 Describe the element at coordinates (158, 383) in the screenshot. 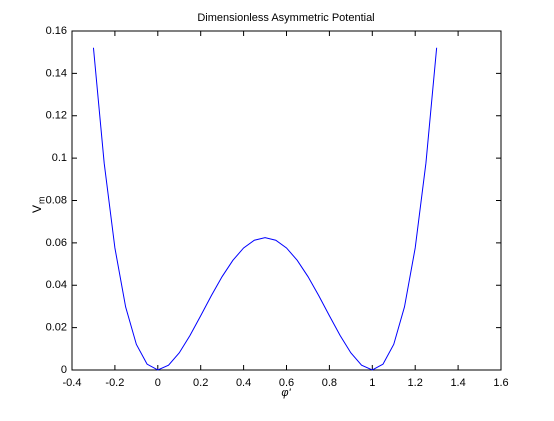

I see `x-tick-label: 0` at that location.